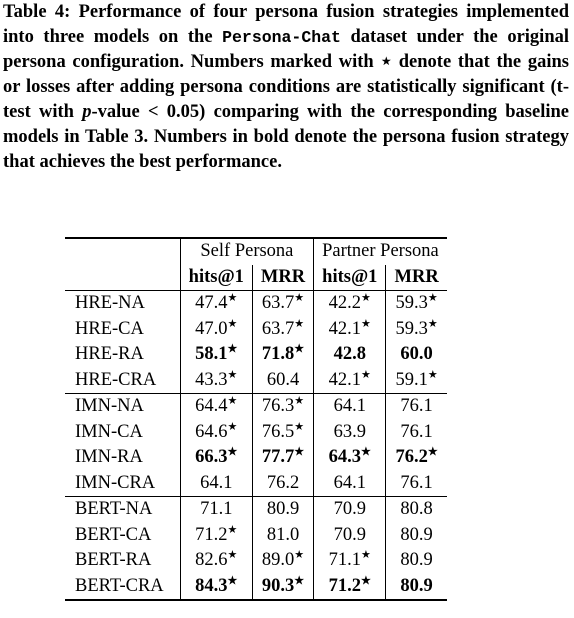 The height and width of the screenshot is (618, 574). Describe the element at coordinates (123, 509) in the screenshot. I see `row-label: BERT-NA` at that location.